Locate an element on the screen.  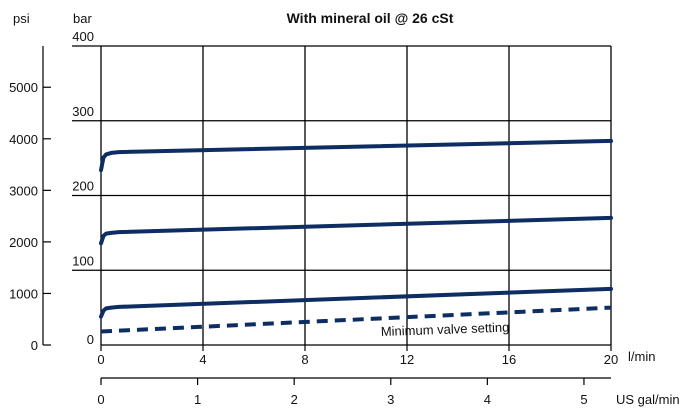
lpm-tick-label-16: 16 is located at coordinates (509, 359).